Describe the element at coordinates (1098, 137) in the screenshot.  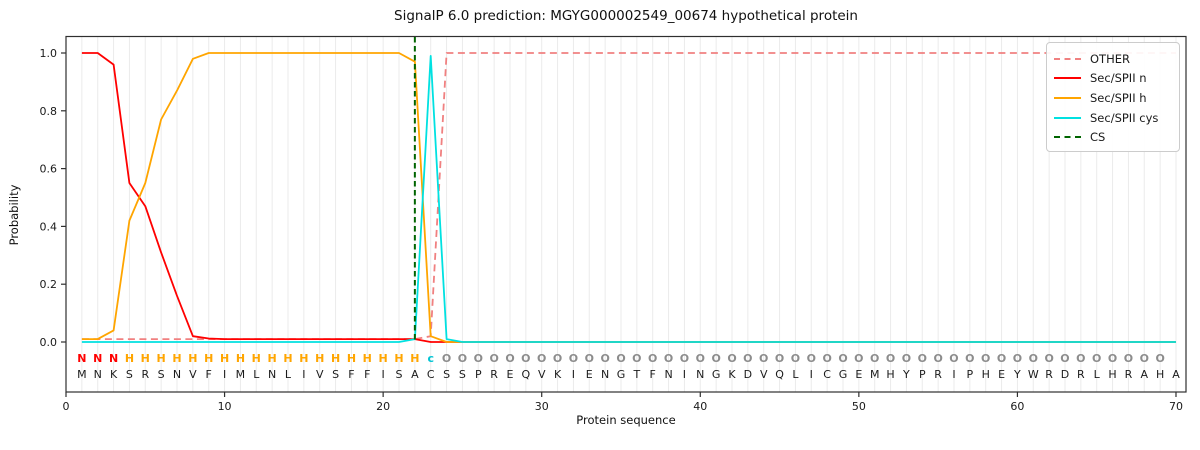
I see `legend-label: CS` at that location.